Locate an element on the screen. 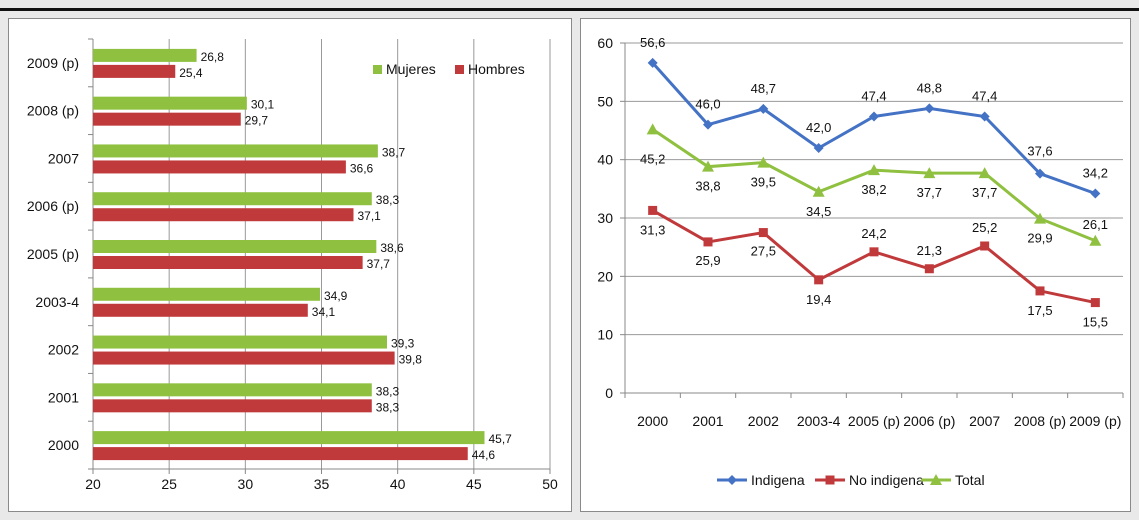 The height and width of the screenshot is (520, 1139). data-label: 21,3 is located at coordinates (929, 250).